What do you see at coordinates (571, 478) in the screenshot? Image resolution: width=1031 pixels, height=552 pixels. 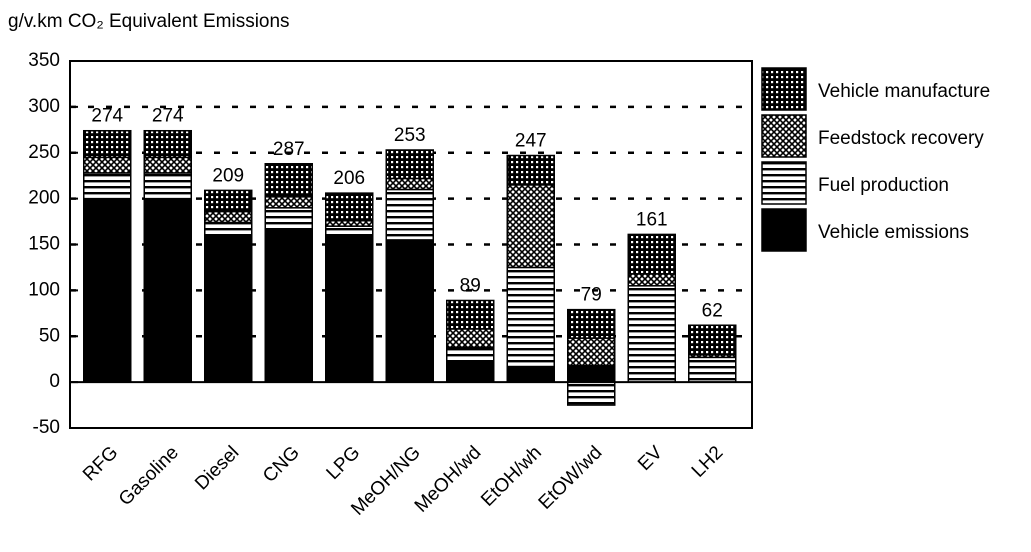 I see `x-tick-label: EtOW/wd` at bounding box center [571, 478].